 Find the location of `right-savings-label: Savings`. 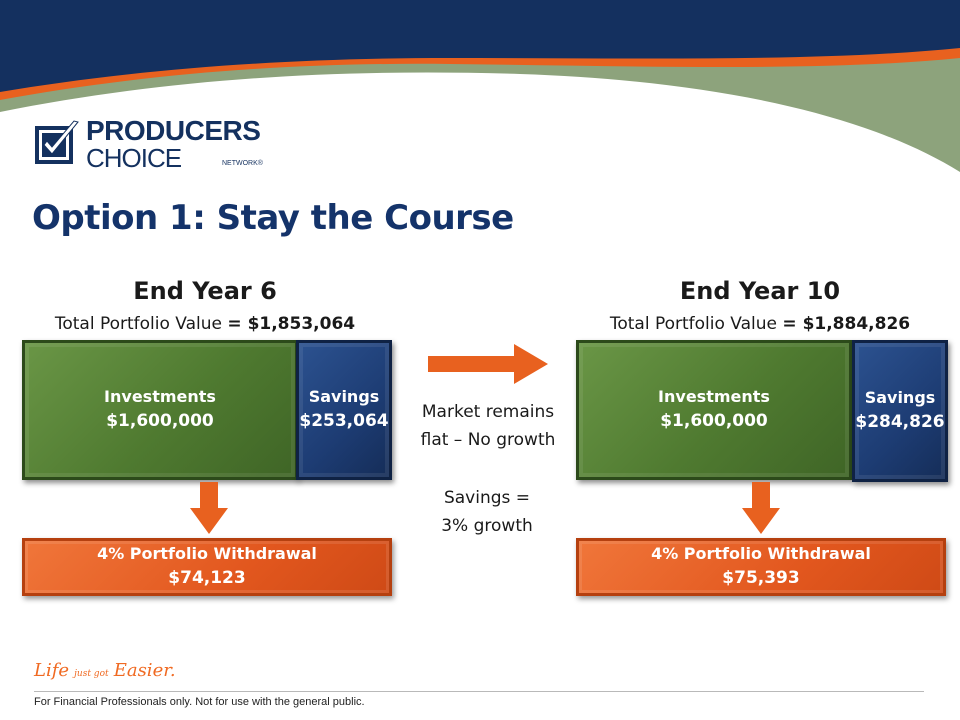

right-savings-label: Savings is located at coordinates (900, 397).